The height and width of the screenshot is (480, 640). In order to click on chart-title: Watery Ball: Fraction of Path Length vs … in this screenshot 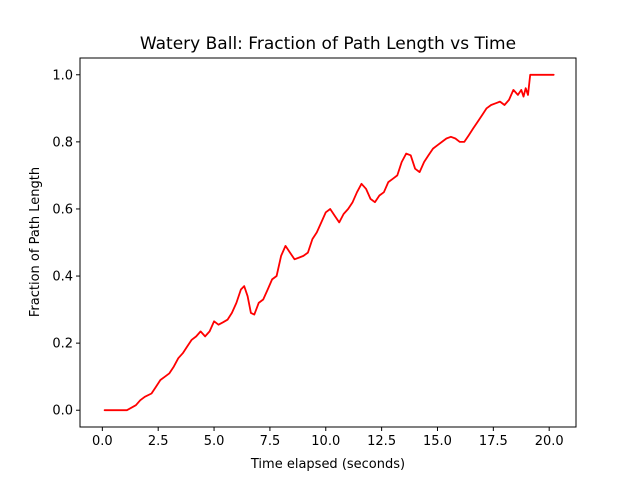, I will do `click(328, 44)`.